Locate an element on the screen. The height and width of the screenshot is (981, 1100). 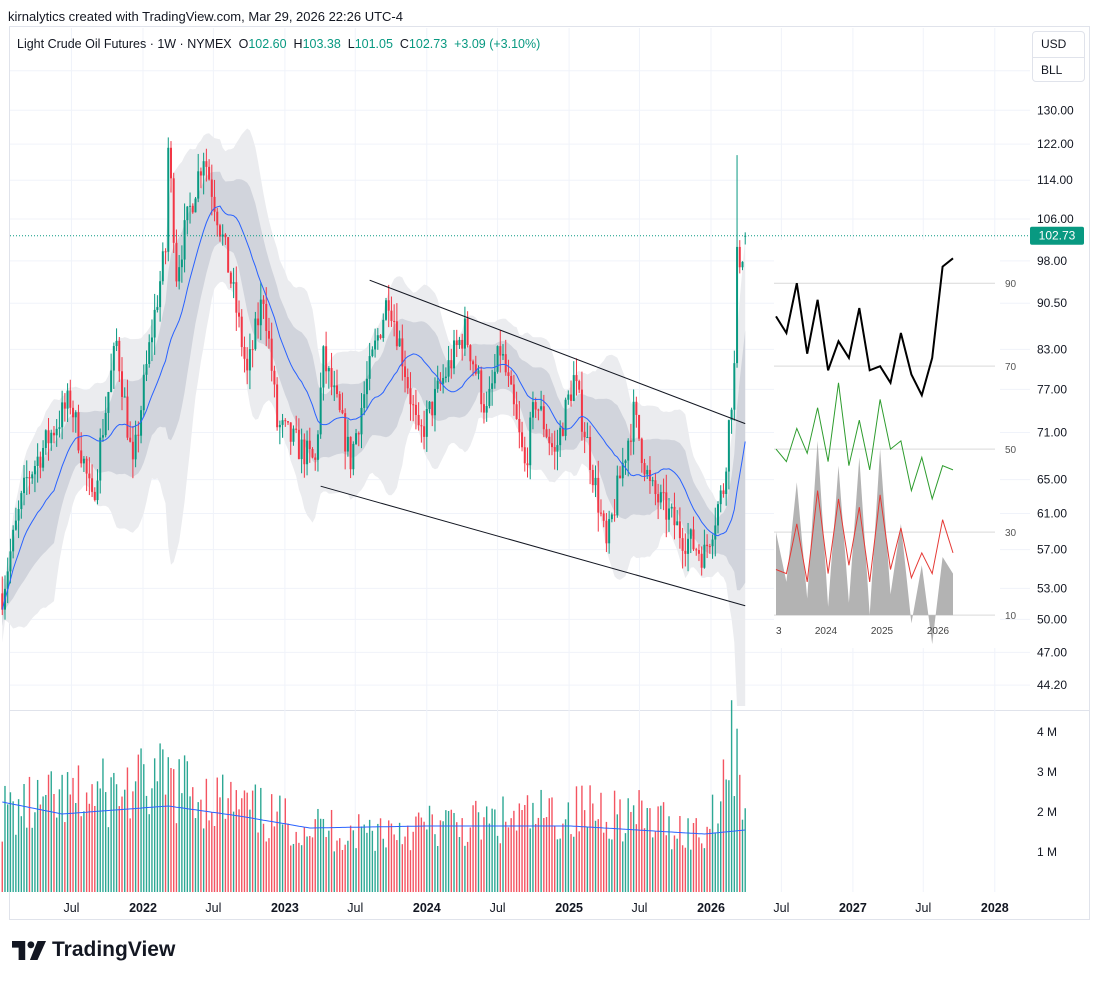
close-value: 102.73 is located at coordinates (428, 44).